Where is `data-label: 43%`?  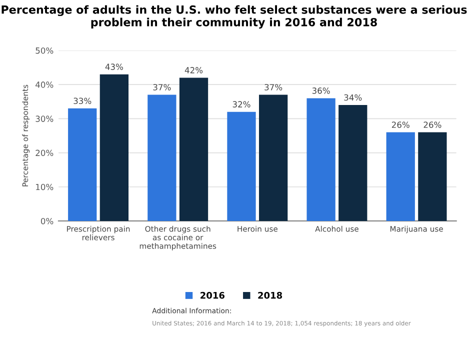
data-label: 43% is located at coordinates (114, 67).